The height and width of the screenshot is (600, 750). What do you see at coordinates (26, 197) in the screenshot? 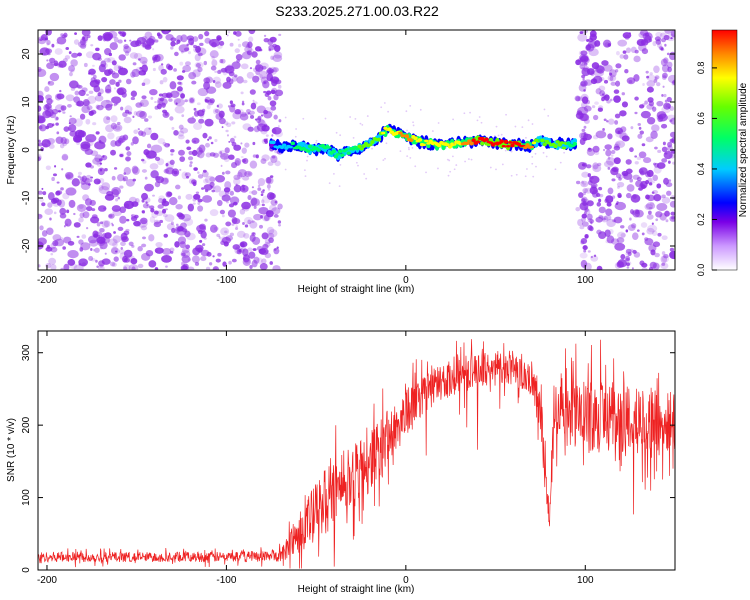
I see `y-tick-label: -10` at bounding box center [26, 197].